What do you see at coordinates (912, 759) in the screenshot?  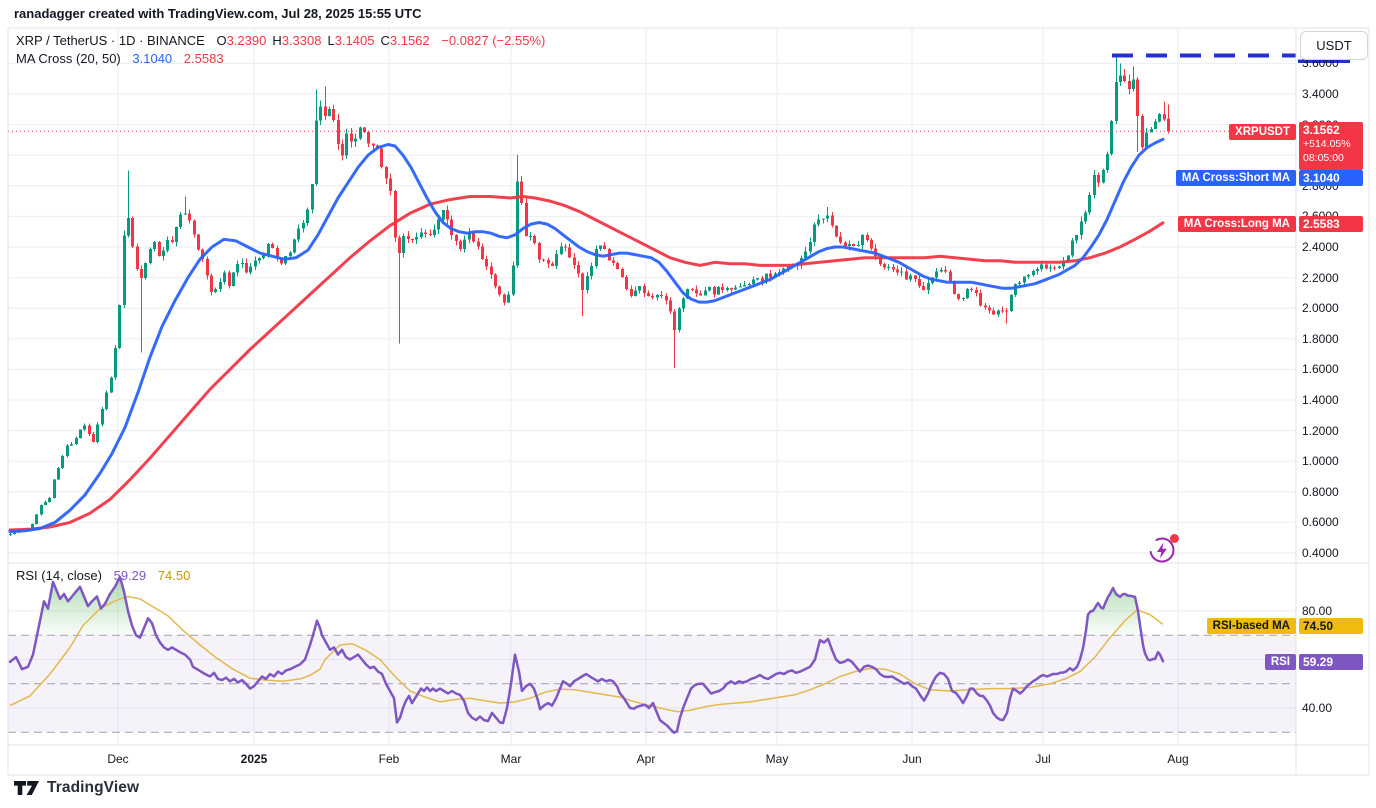 I see `time-tick-label: Jun` at bounding box center [912, 759].